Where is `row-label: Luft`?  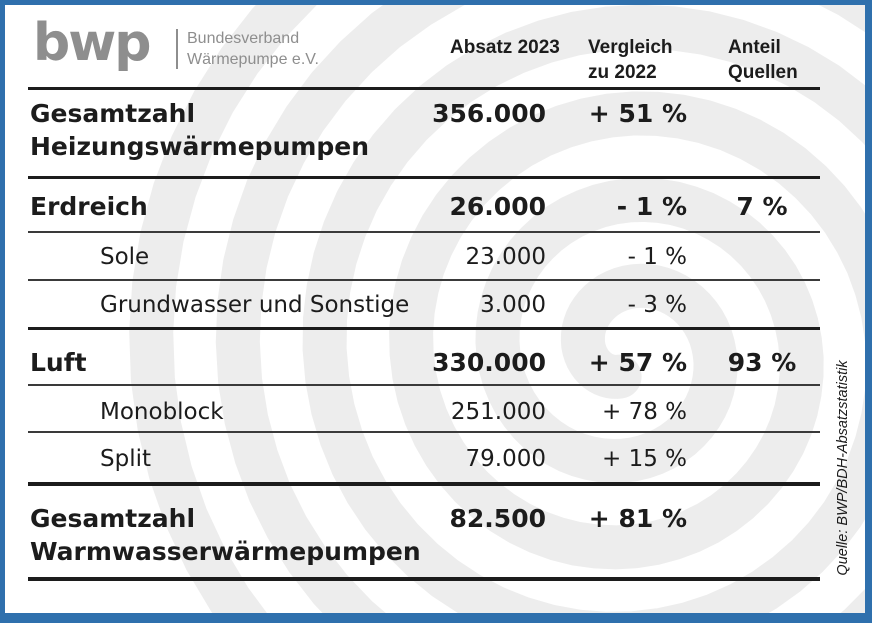 row-label: Luft is located at coordinates (58, 362).